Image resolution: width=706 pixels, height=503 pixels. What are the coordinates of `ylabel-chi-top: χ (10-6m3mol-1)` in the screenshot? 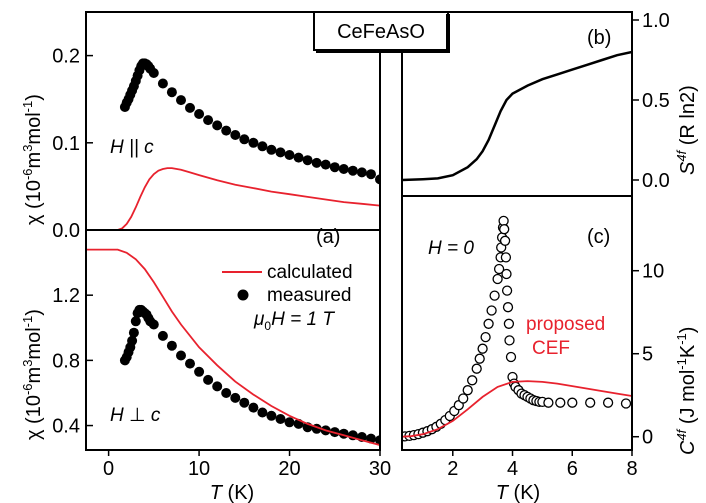 It's located at (32, 159).